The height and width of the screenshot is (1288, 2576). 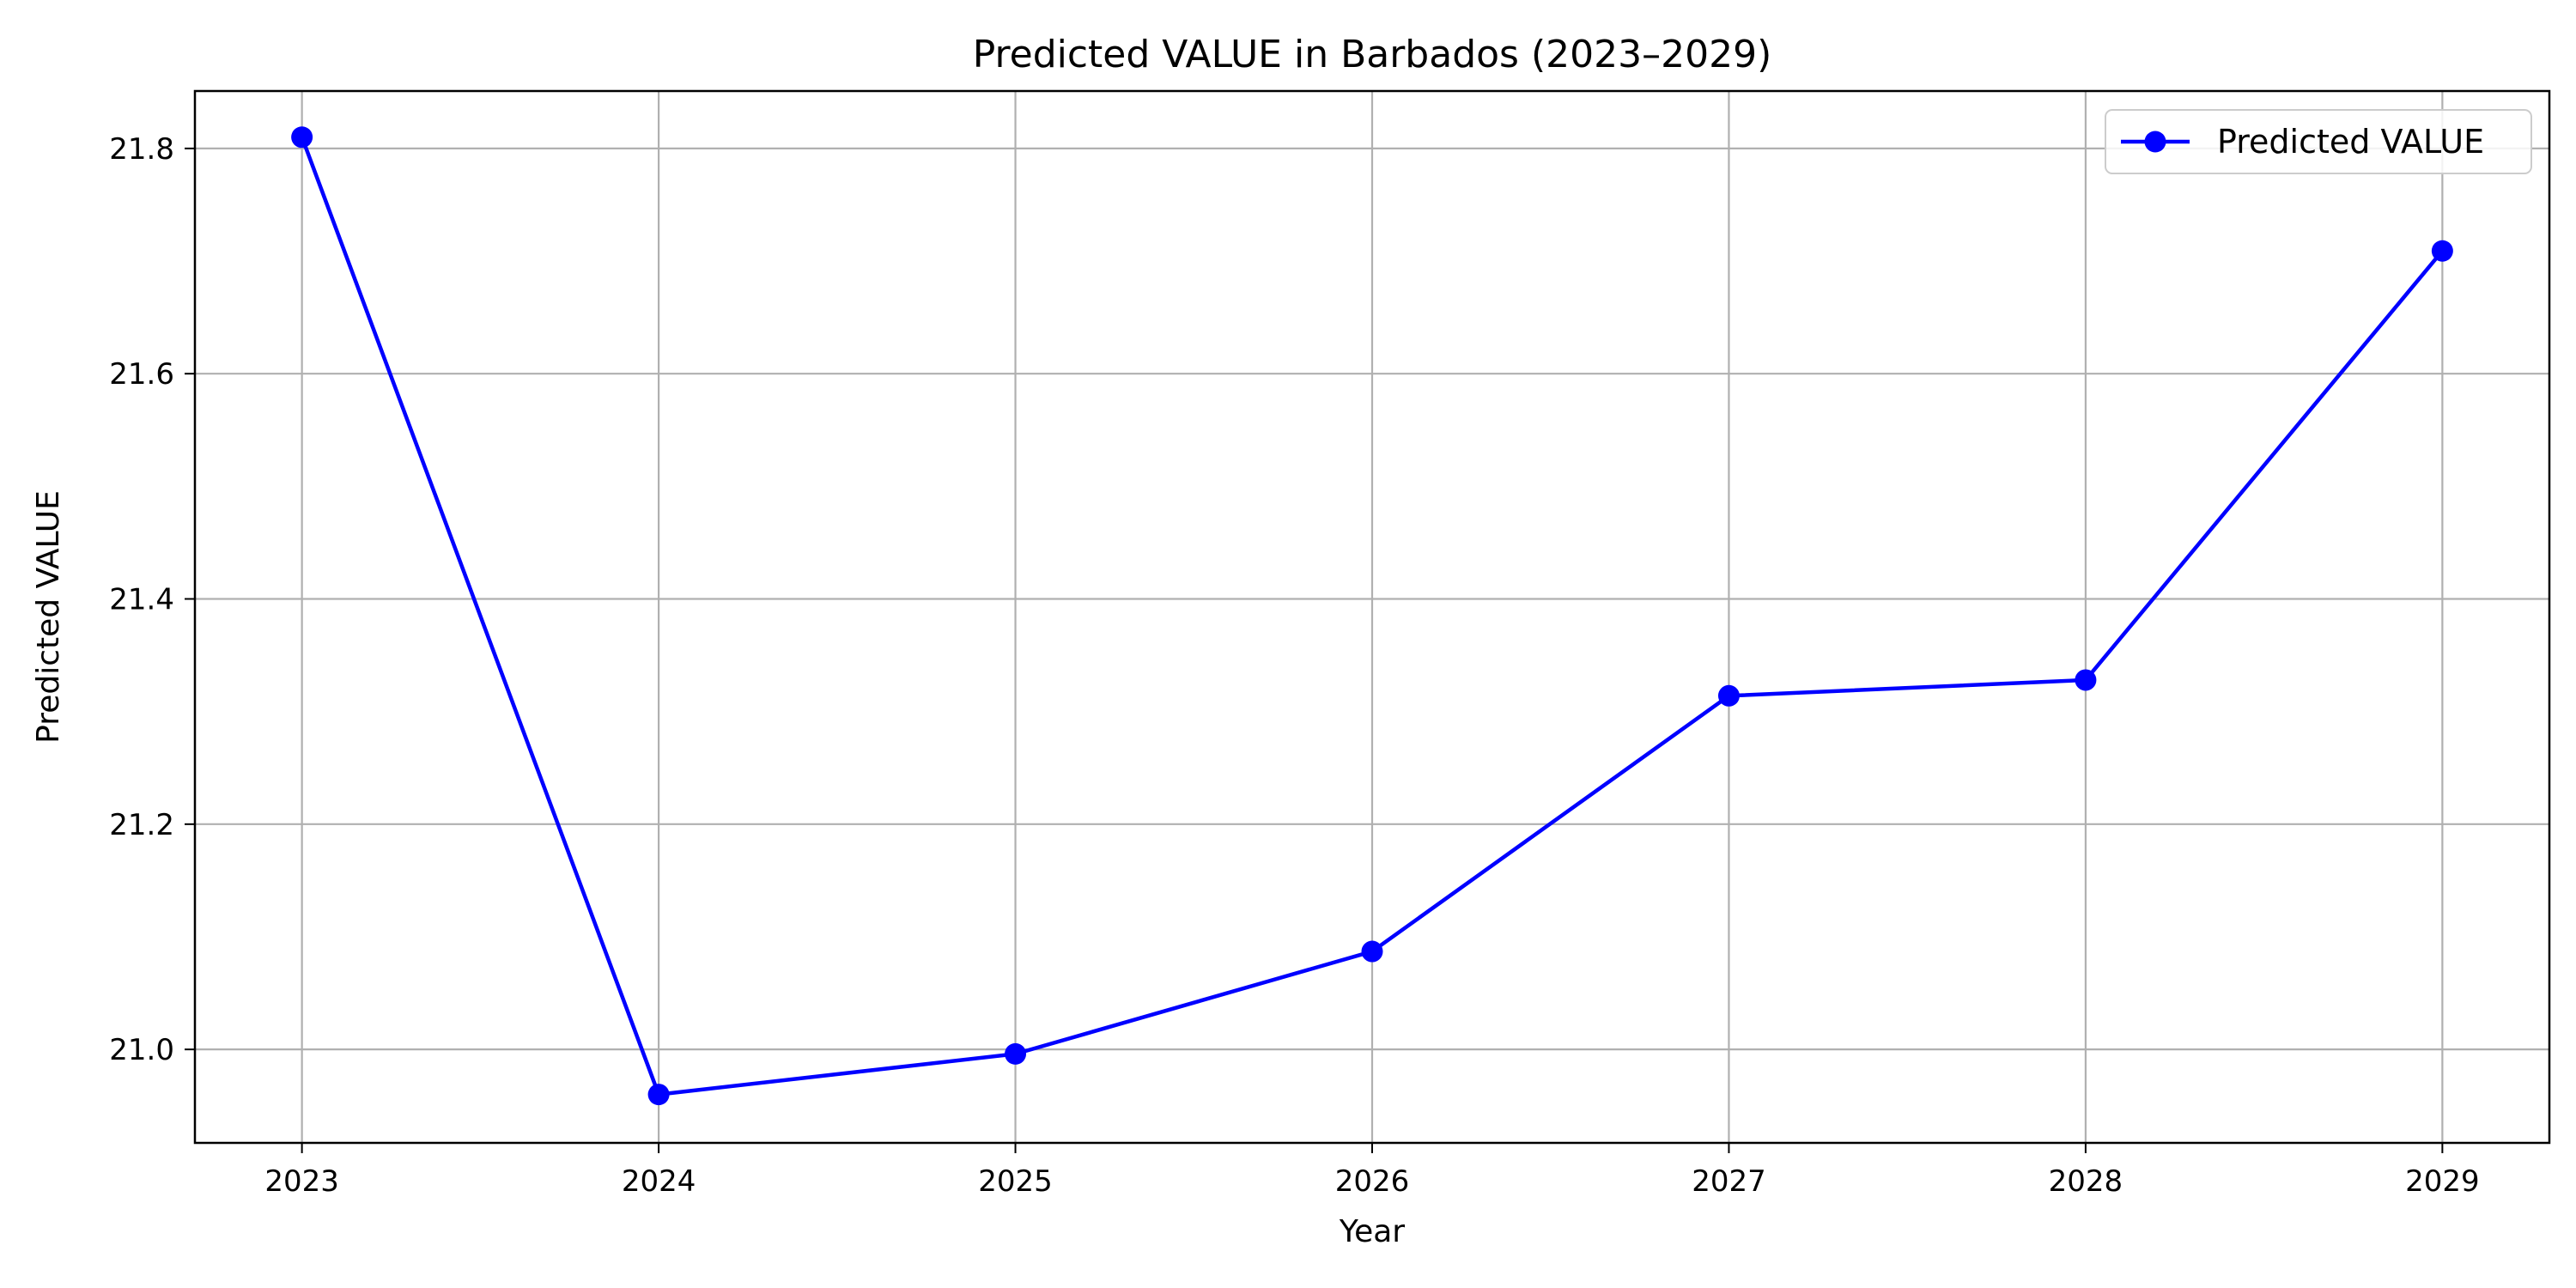 I want to click on x-tick-label: 2025, so click(x=1016, y=1181).